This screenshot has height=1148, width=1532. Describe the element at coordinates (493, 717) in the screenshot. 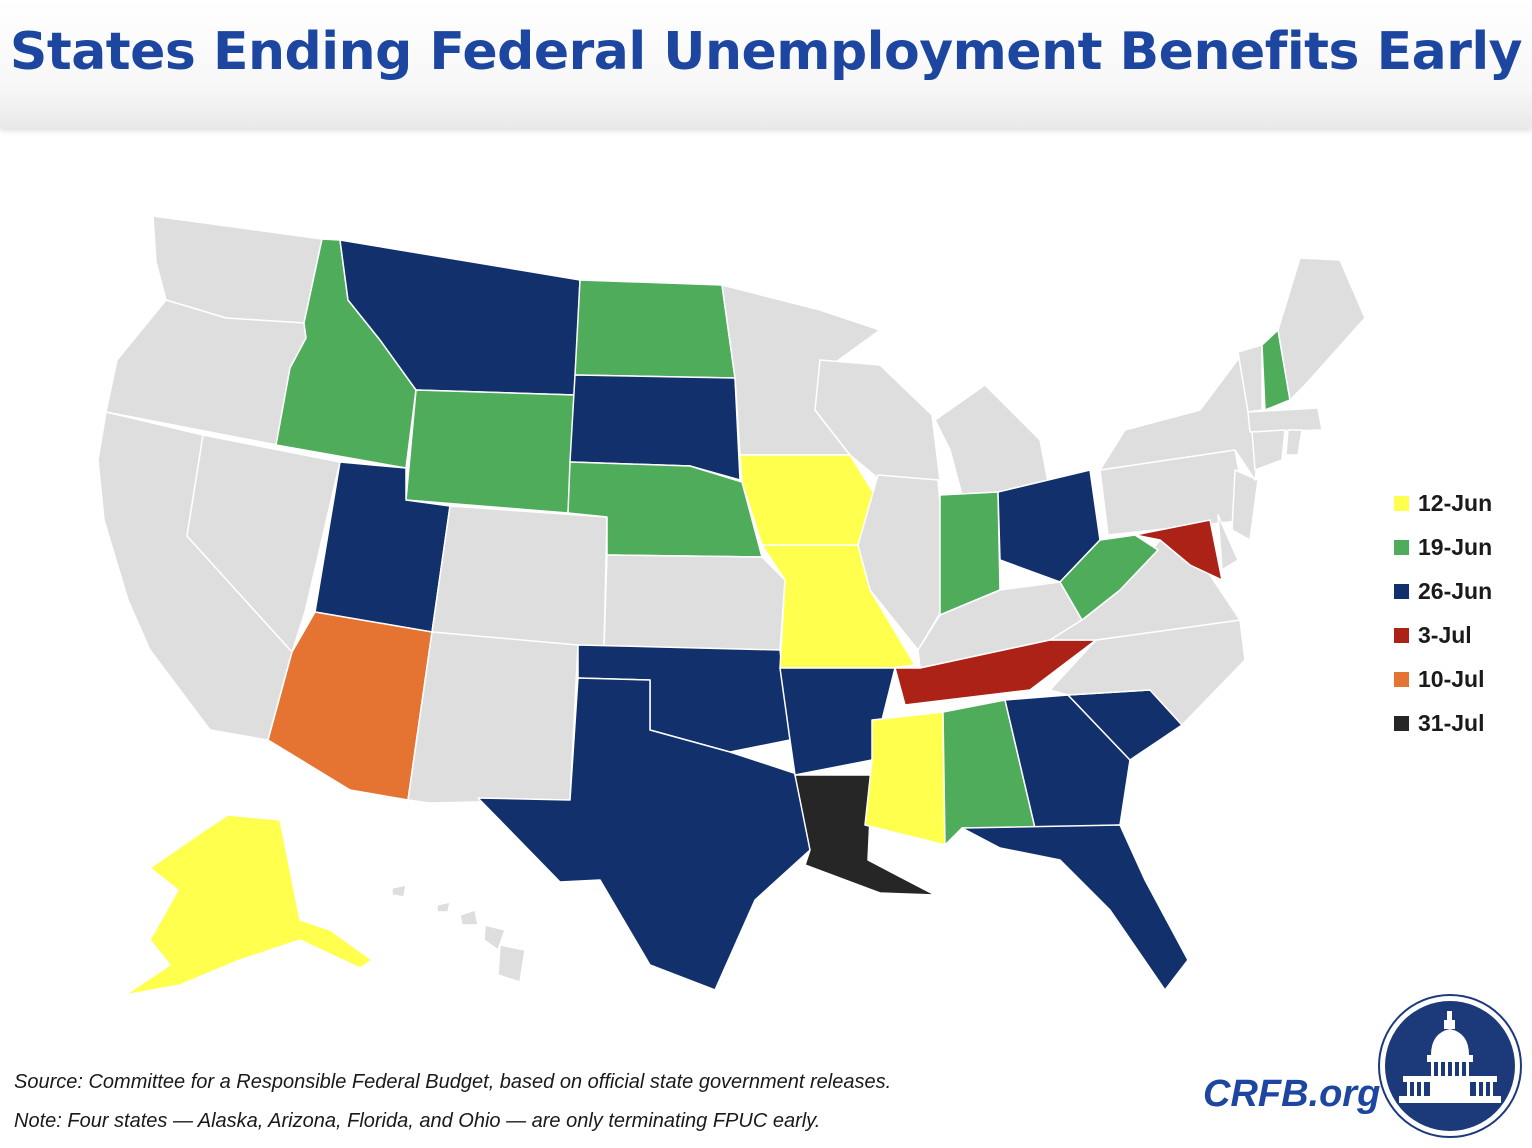

I see `state-new-mexico` at that location.